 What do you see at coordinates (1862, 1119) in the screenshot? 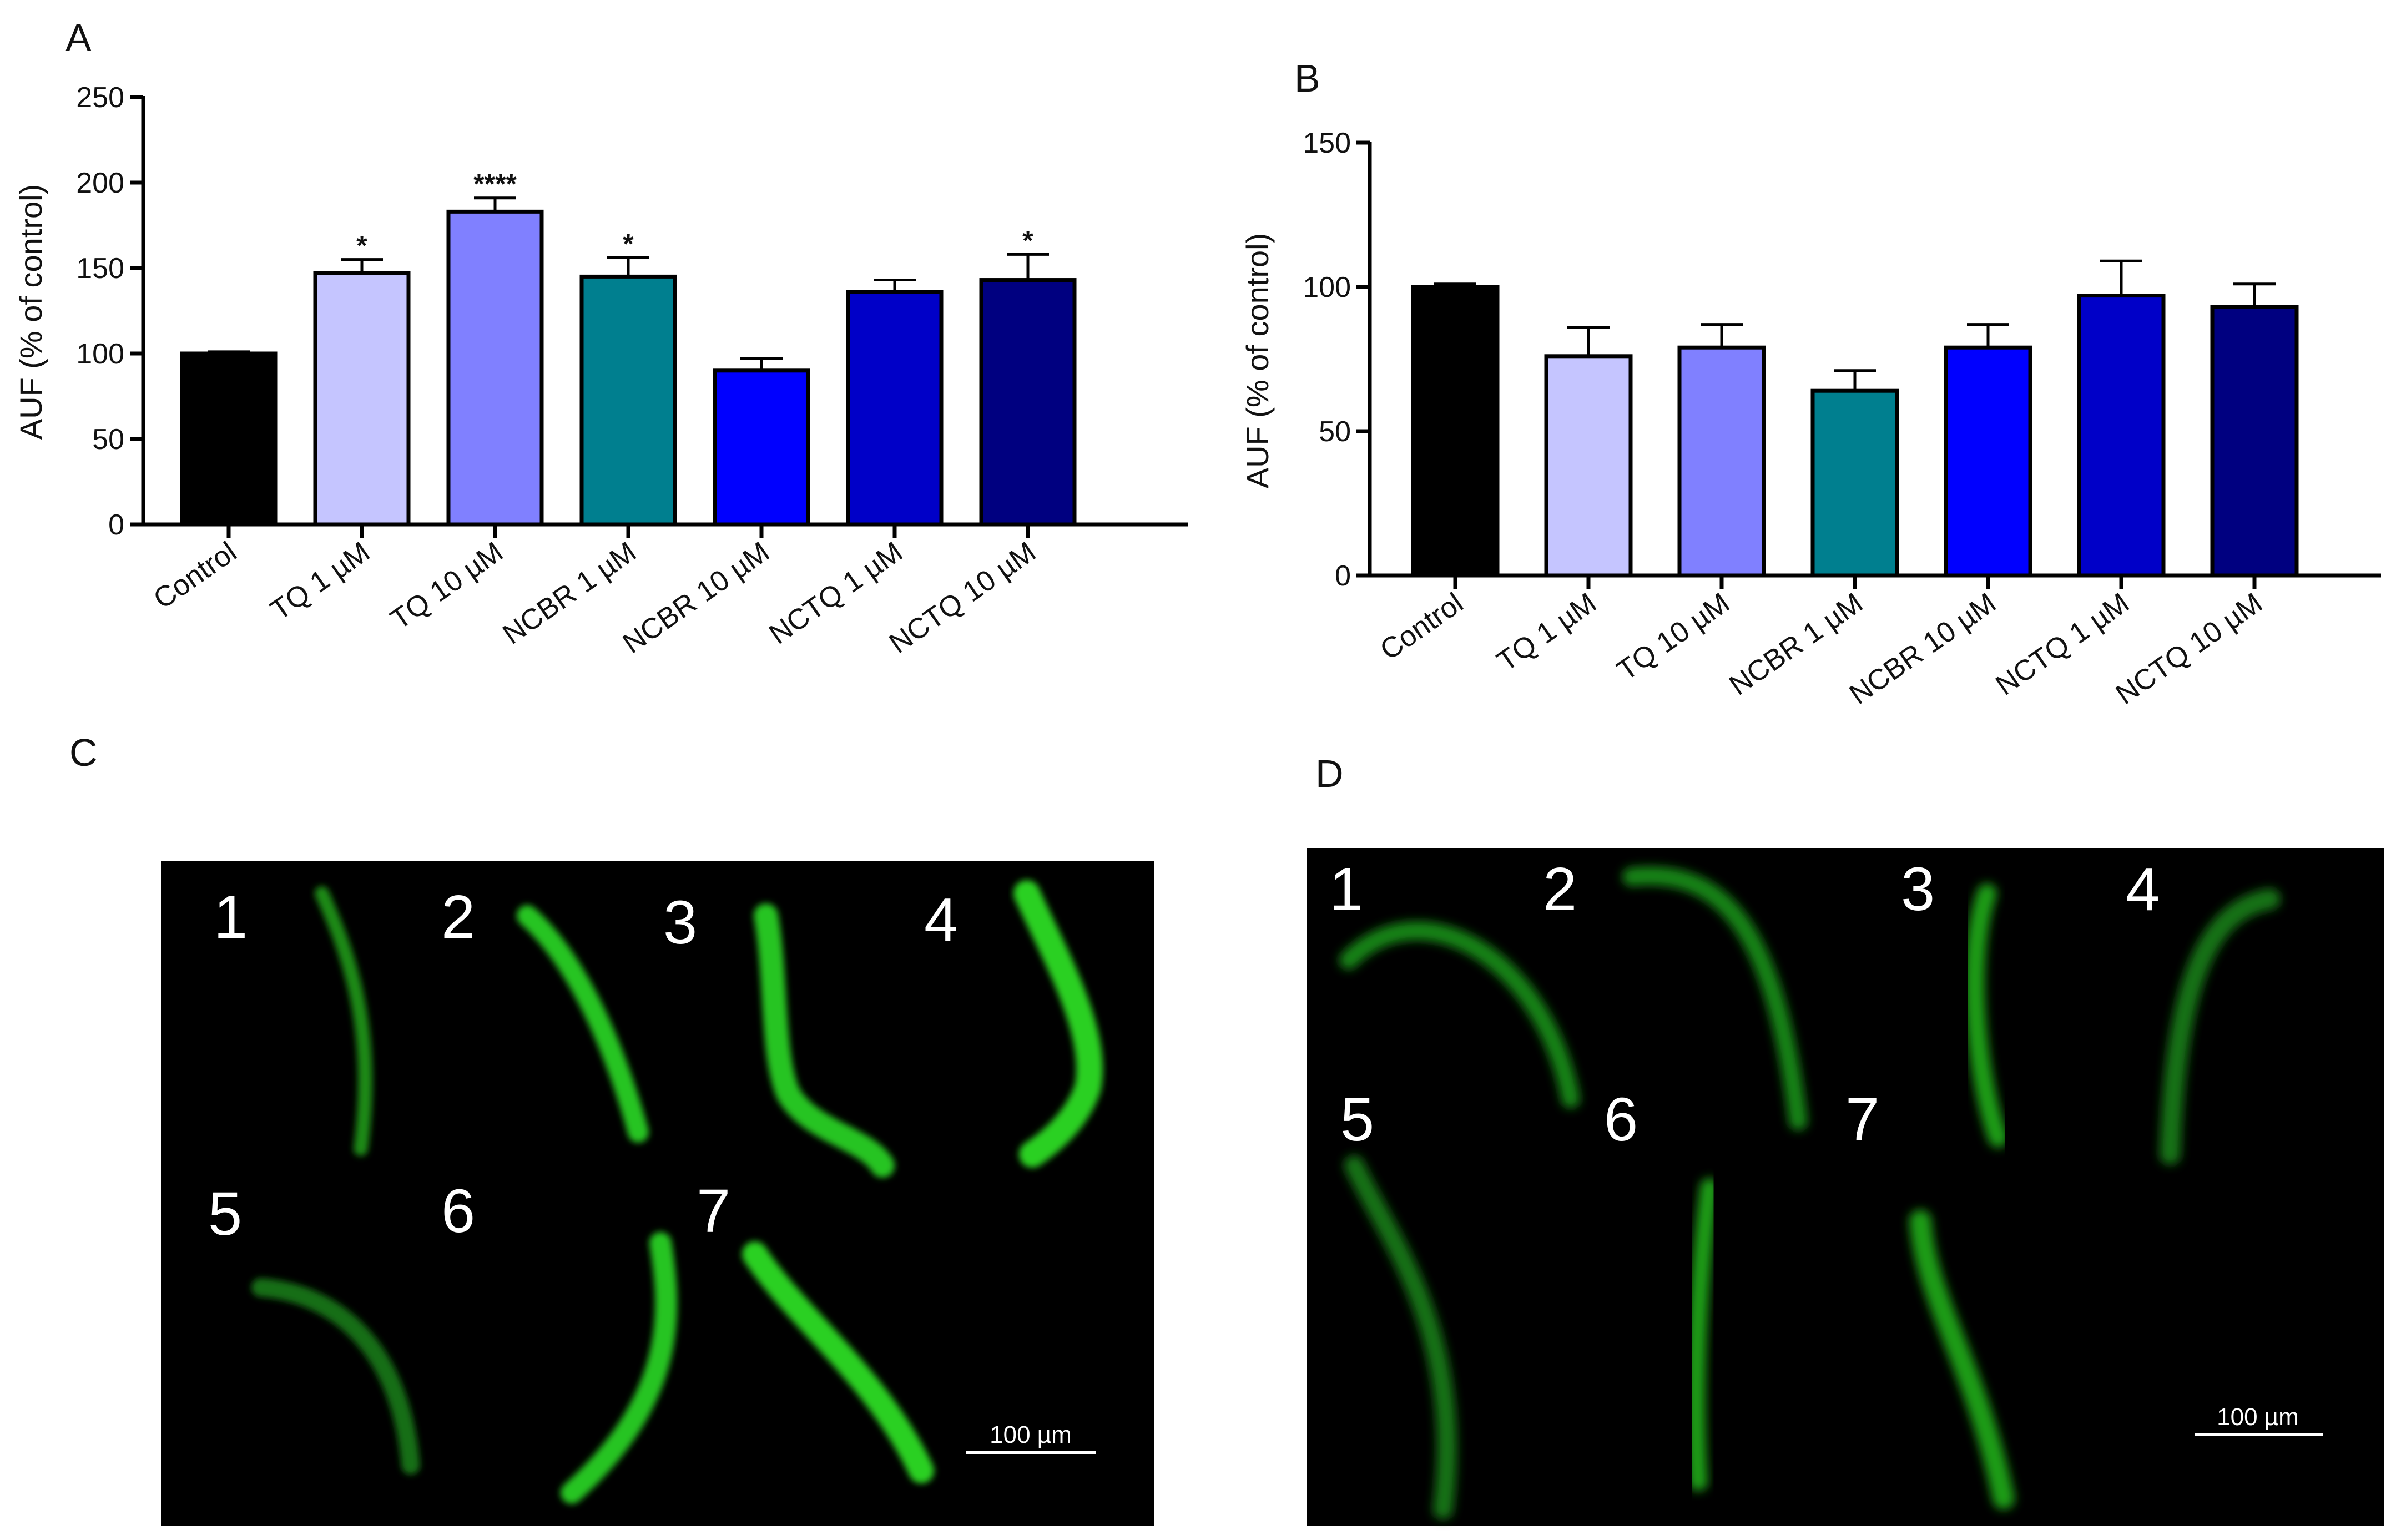
I see `image-d-label-7: 7` at bounding box center [1862, 1119].